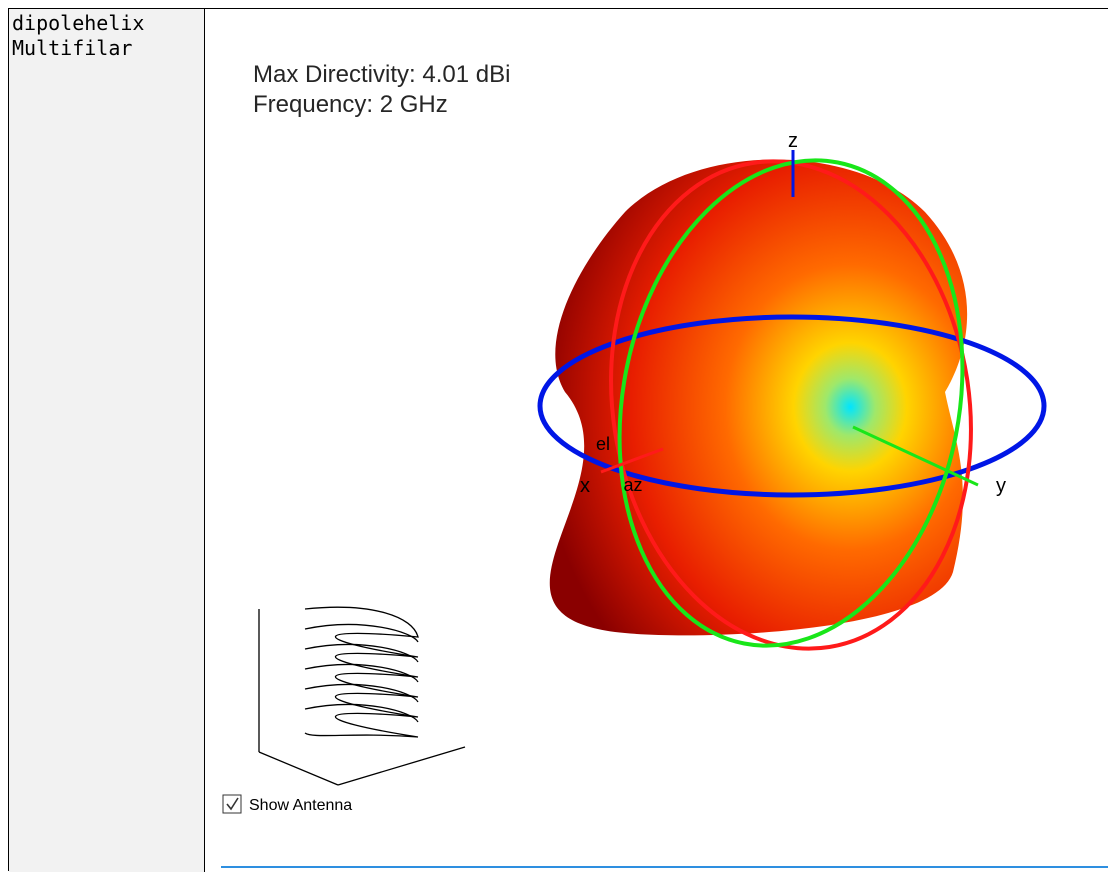 The image size is (1108, 872). Describe the element at coordinates (350, 104) in the screenshot. I see `plot-title: Frequency: 2 GHz` at that location.